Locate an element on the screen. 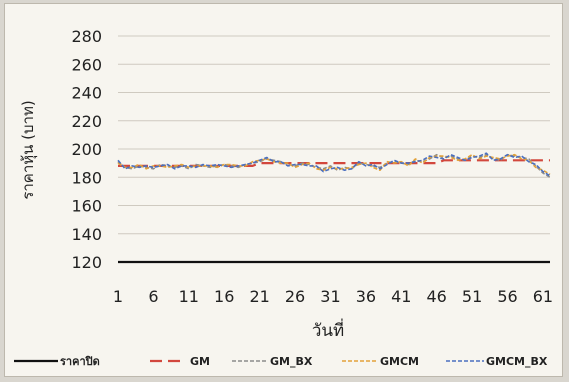  x-tick-label: 36 is located at coordinates (366, 296).